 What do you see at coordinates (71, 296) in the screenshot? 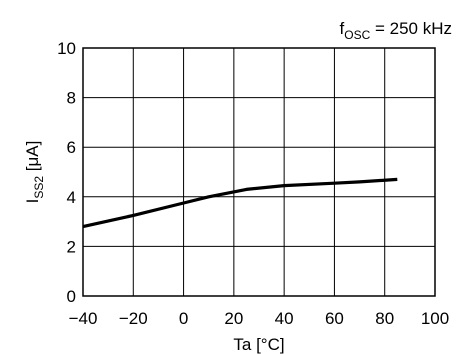
I see `y-tick-label: 0` at bounding box center [71, 296].